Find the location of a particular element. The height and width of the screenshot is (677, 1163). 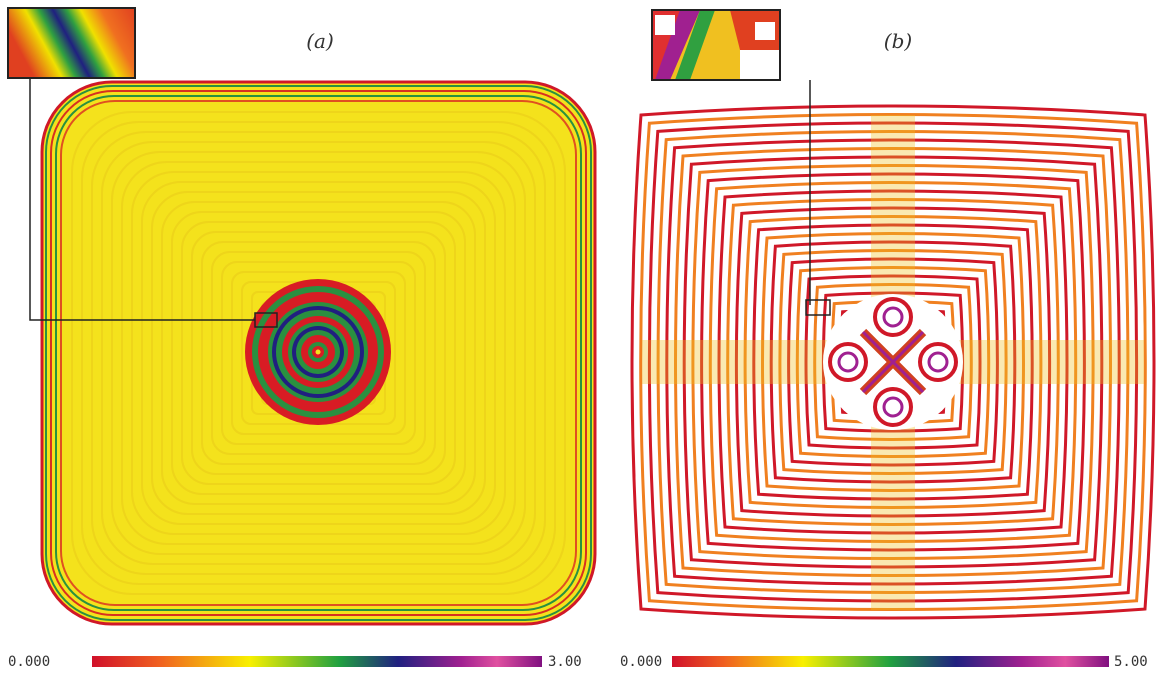

inset-a is located at coordinates (71, 43).